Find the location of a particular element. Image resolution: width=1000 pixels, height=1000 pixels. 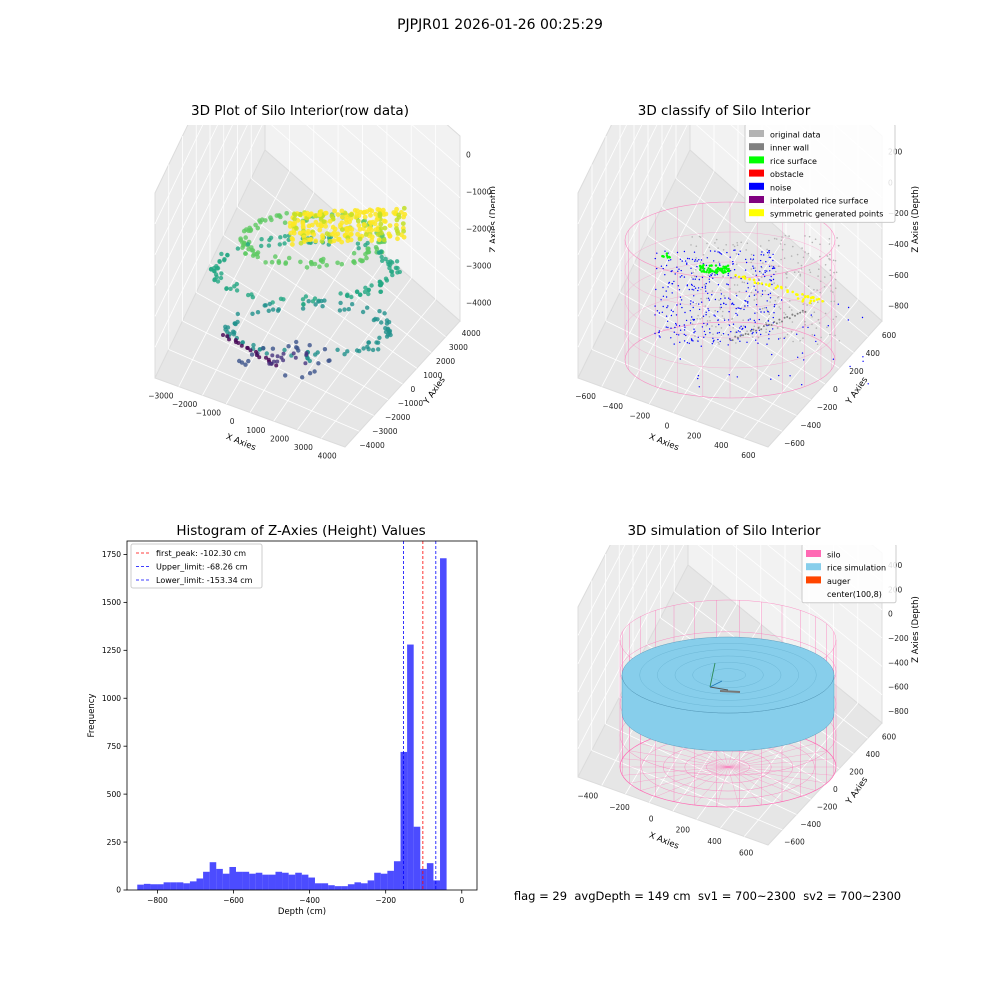

p4-xtick-label: 600 is located at coordinates (746, 852).